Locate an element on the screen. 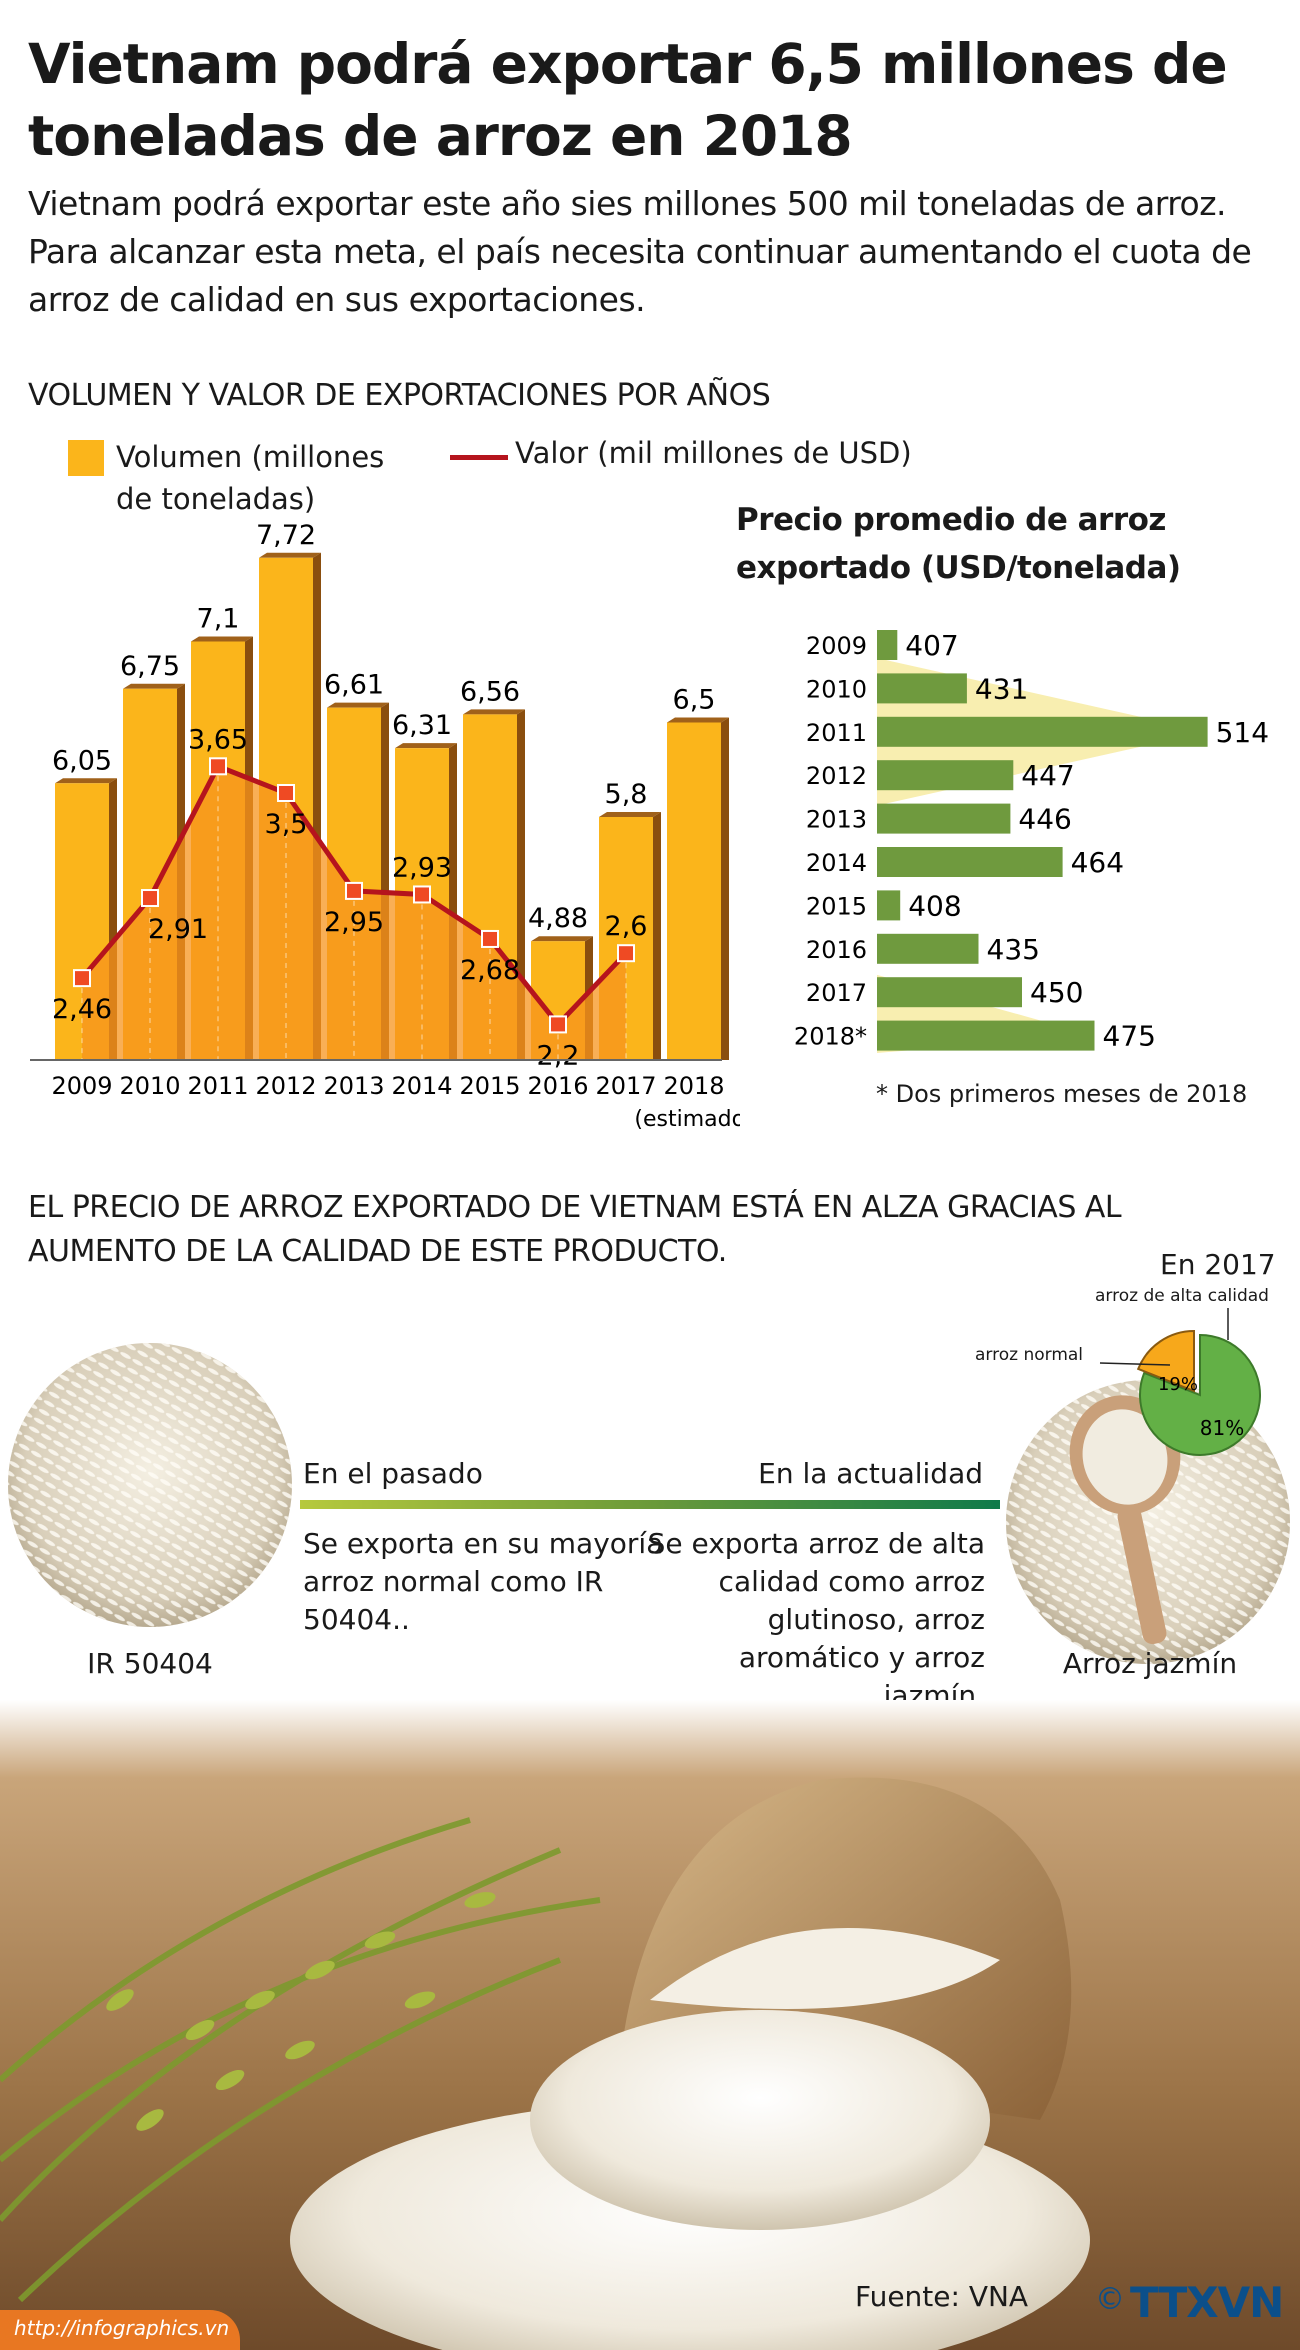 Image resolution: width=1300 pixels, height=2350 pixels. legend-volume-swatch is located at coordinates (86, 458).